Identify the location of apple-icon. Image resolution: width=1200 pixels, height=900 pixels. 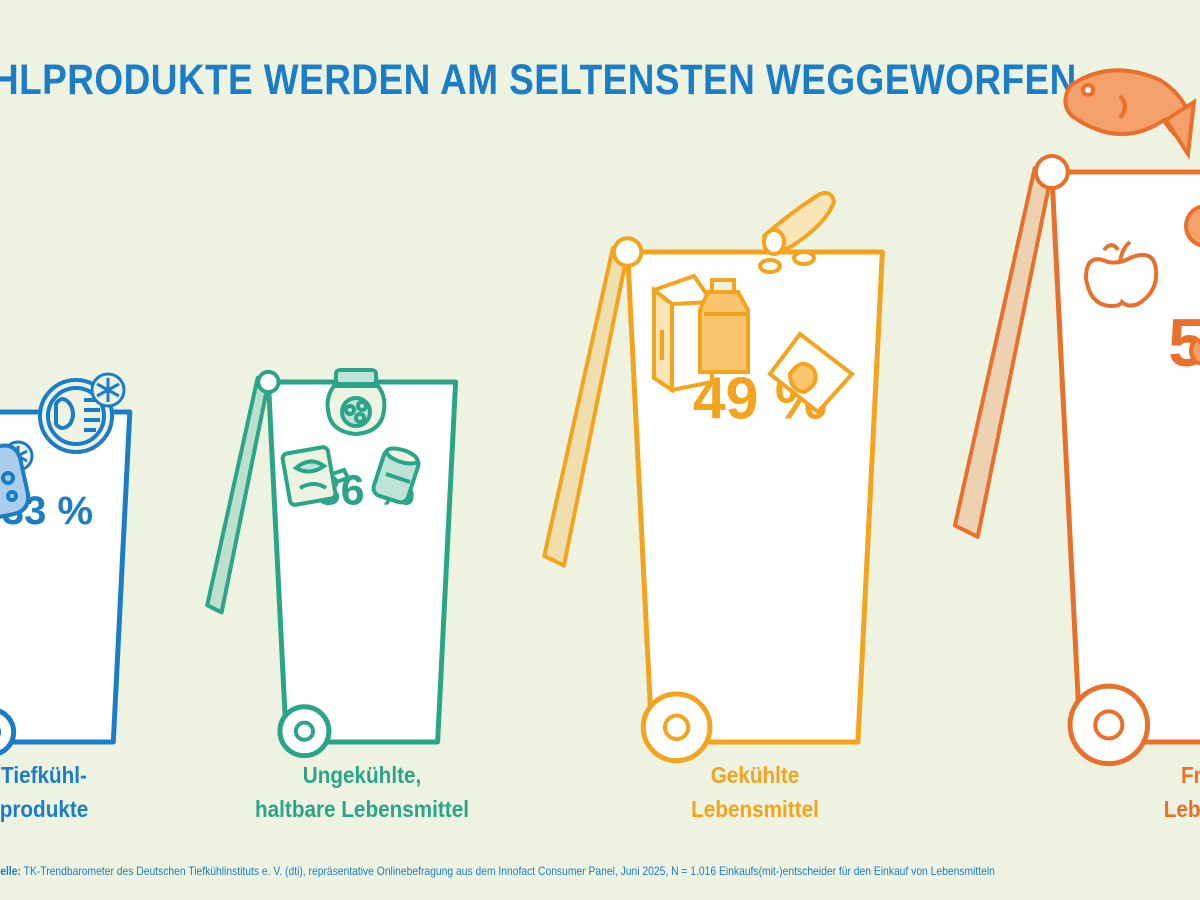
(1121, 274).